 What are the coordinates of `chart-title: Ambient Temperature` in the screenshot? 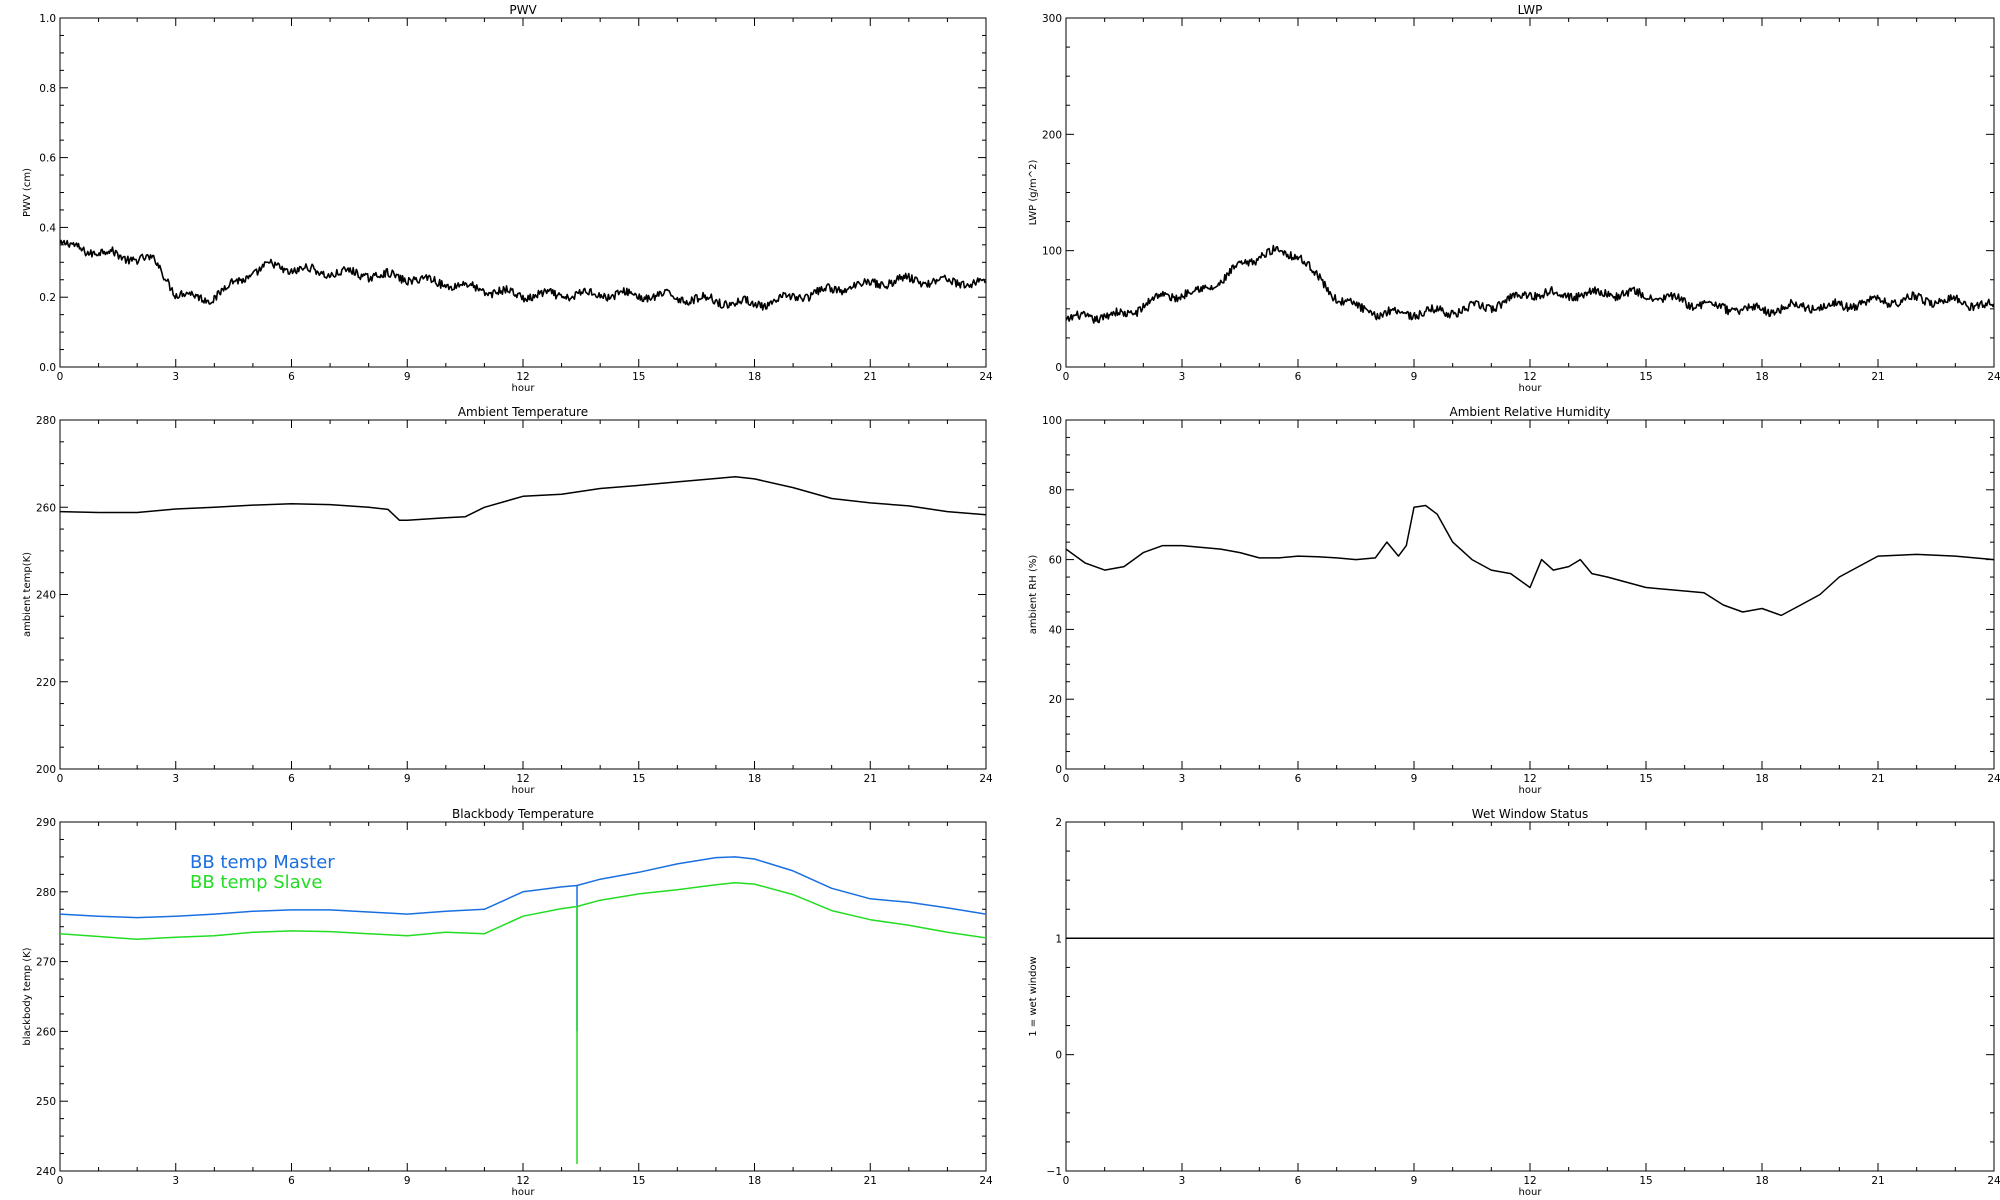 It's located at (523, 412).